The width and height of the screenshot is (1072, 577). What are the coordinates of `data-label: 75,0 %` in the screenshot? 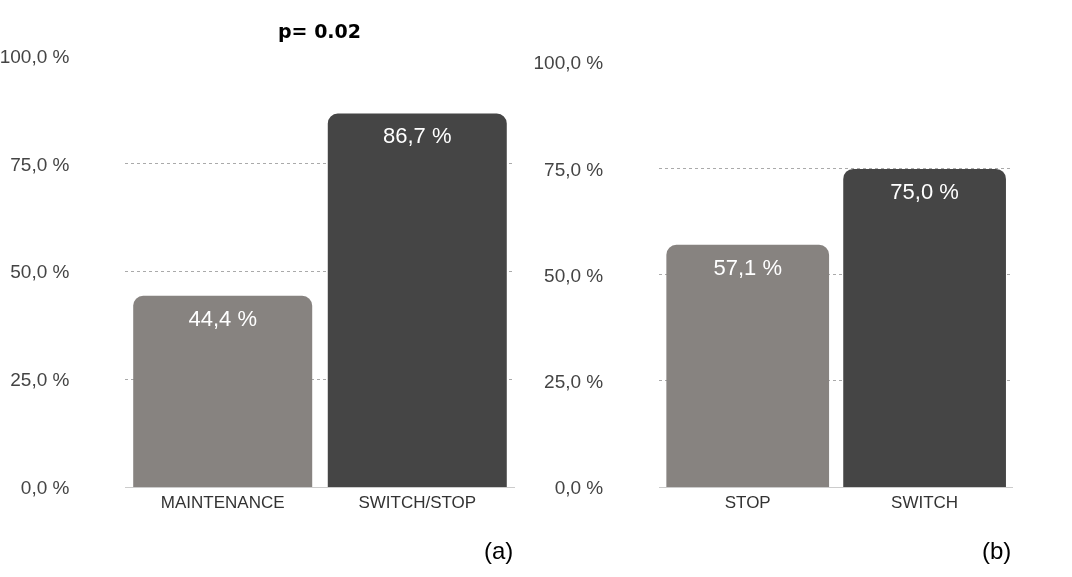 It's located at (924, 191).